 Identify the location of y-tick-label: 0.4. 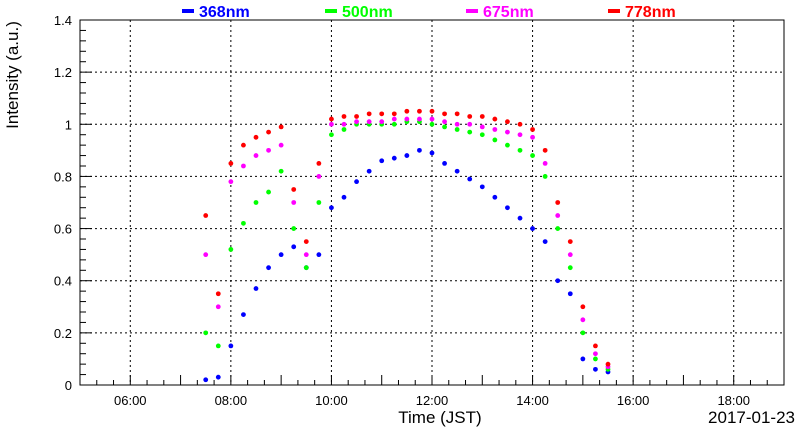
(63, 281).